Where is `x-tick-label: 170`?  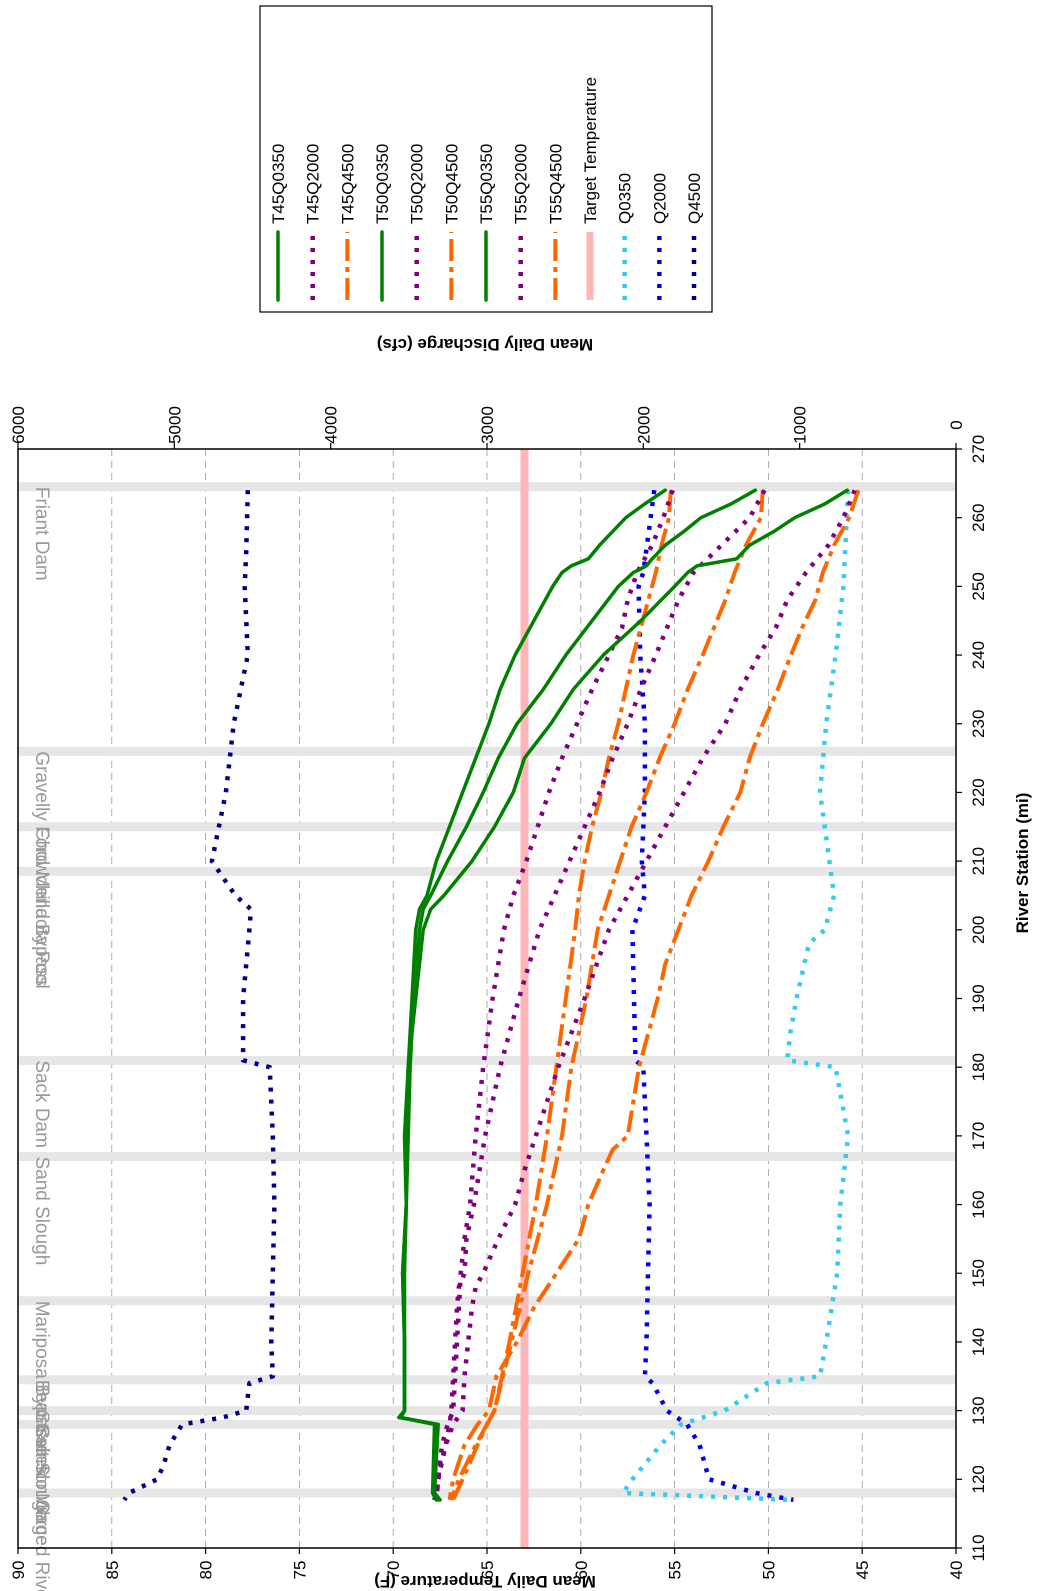 x-tick-label: 170 is located at coordinates (978, 1136).